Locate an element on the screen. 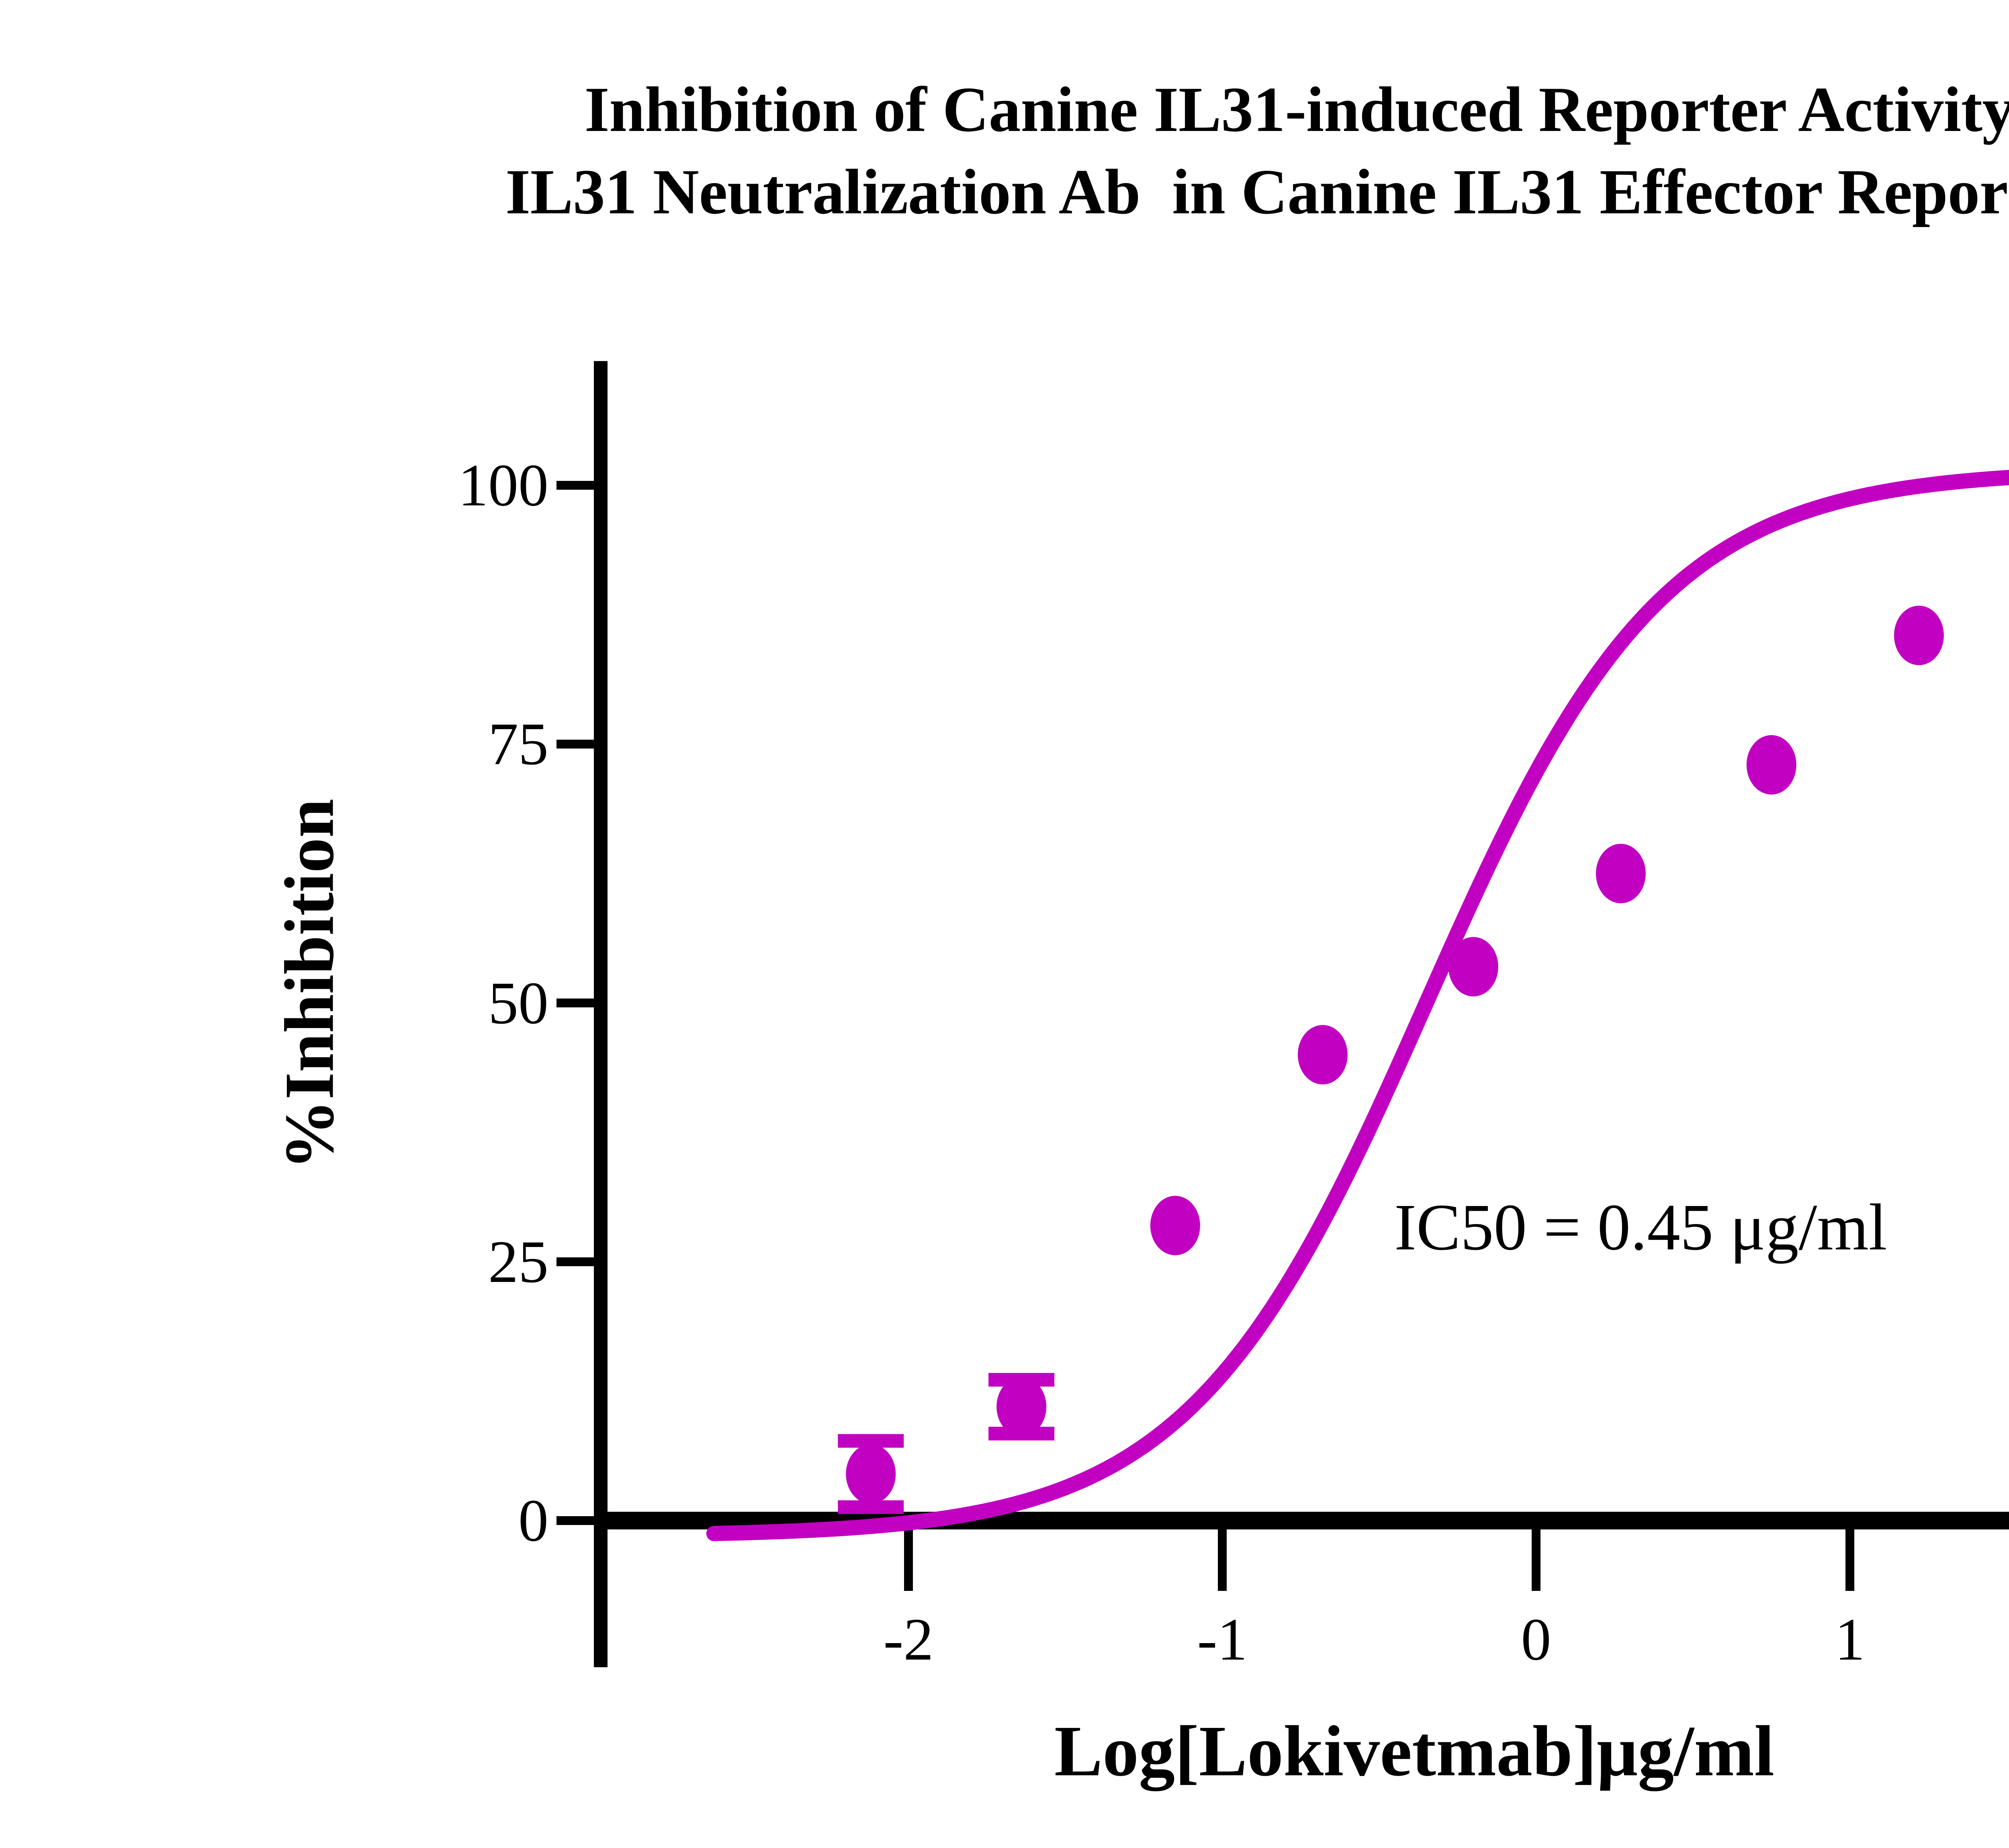  y-tick-label-4: 100 is located at coordinates (503, 486).